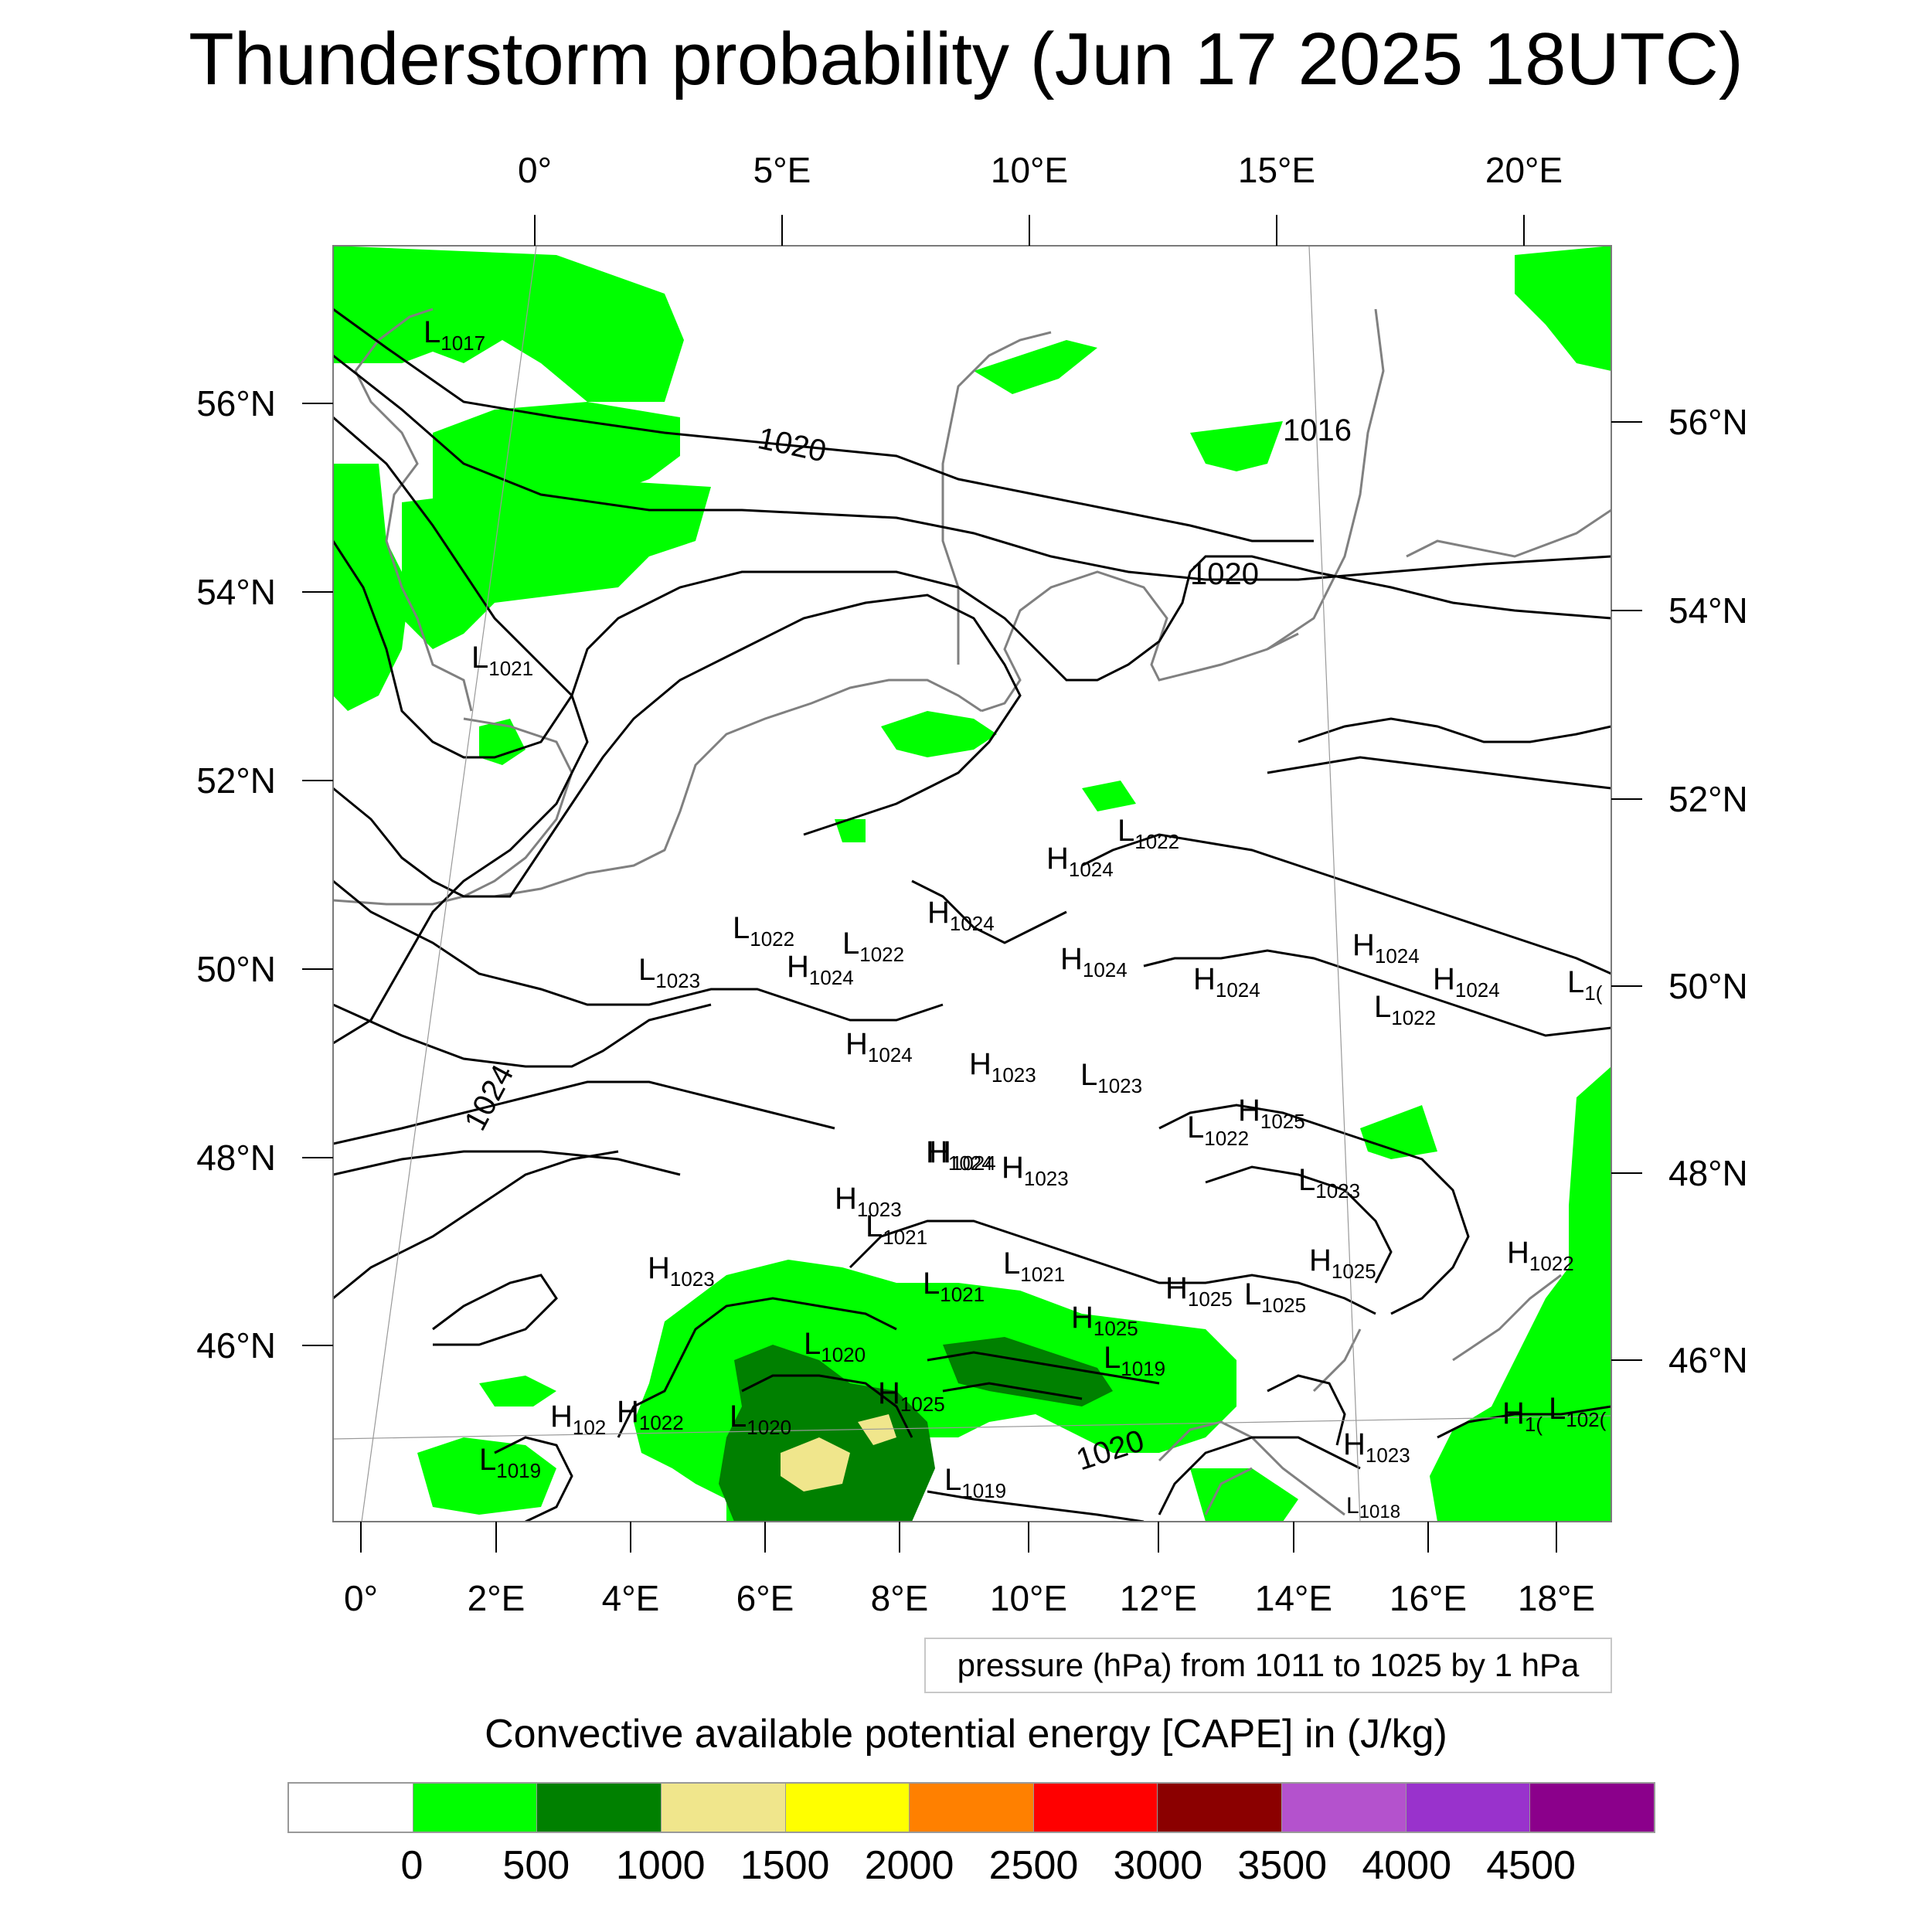  I want to click on colorbar-label: 4000, so click(1407, 1866).